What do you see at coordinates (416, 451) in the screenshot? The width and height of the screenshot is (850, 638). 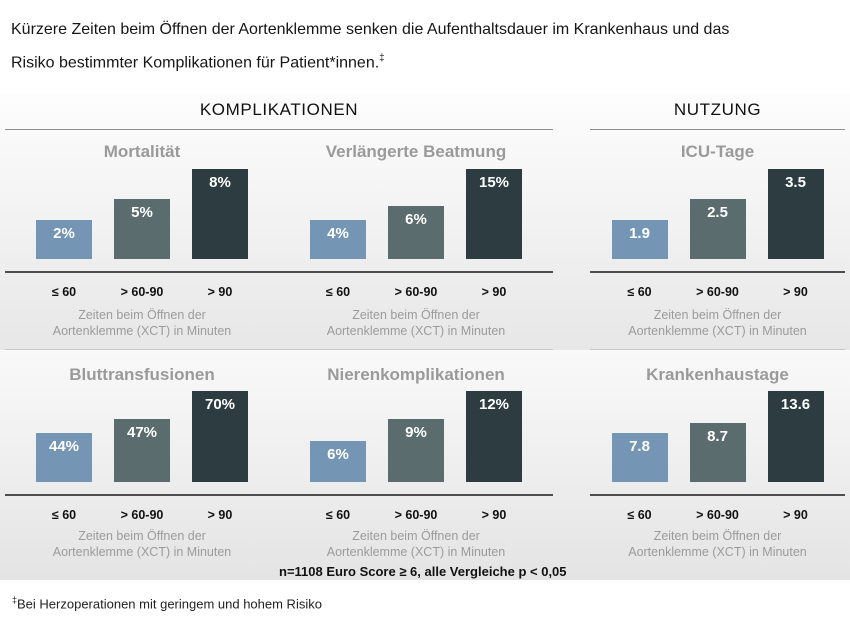 I see `bar-60-90: 9%` at bounding box center [416, 451].